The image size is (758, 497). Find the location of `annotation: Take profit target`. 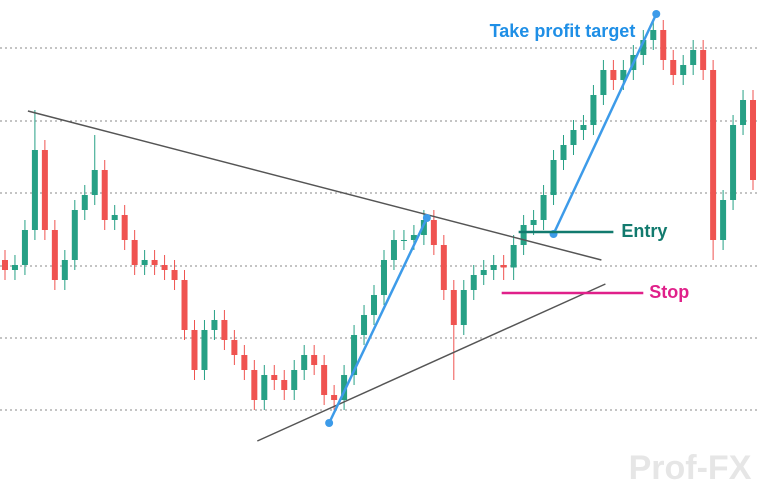

annotation: Take profit target is located at coordinates (563, 31).